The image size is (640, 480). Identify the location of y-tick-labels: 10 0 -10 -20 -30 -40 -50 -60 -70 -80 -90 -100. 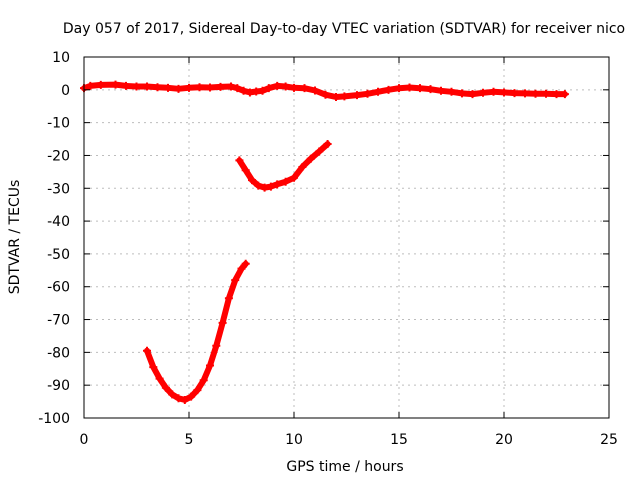
(54, 238).